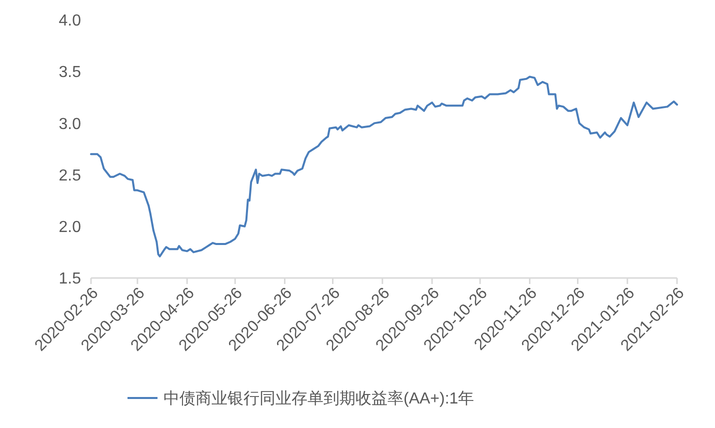 This screenshot has height=428, width=715. I want to click on y-tick-label: 2.5, so click(70, 175).